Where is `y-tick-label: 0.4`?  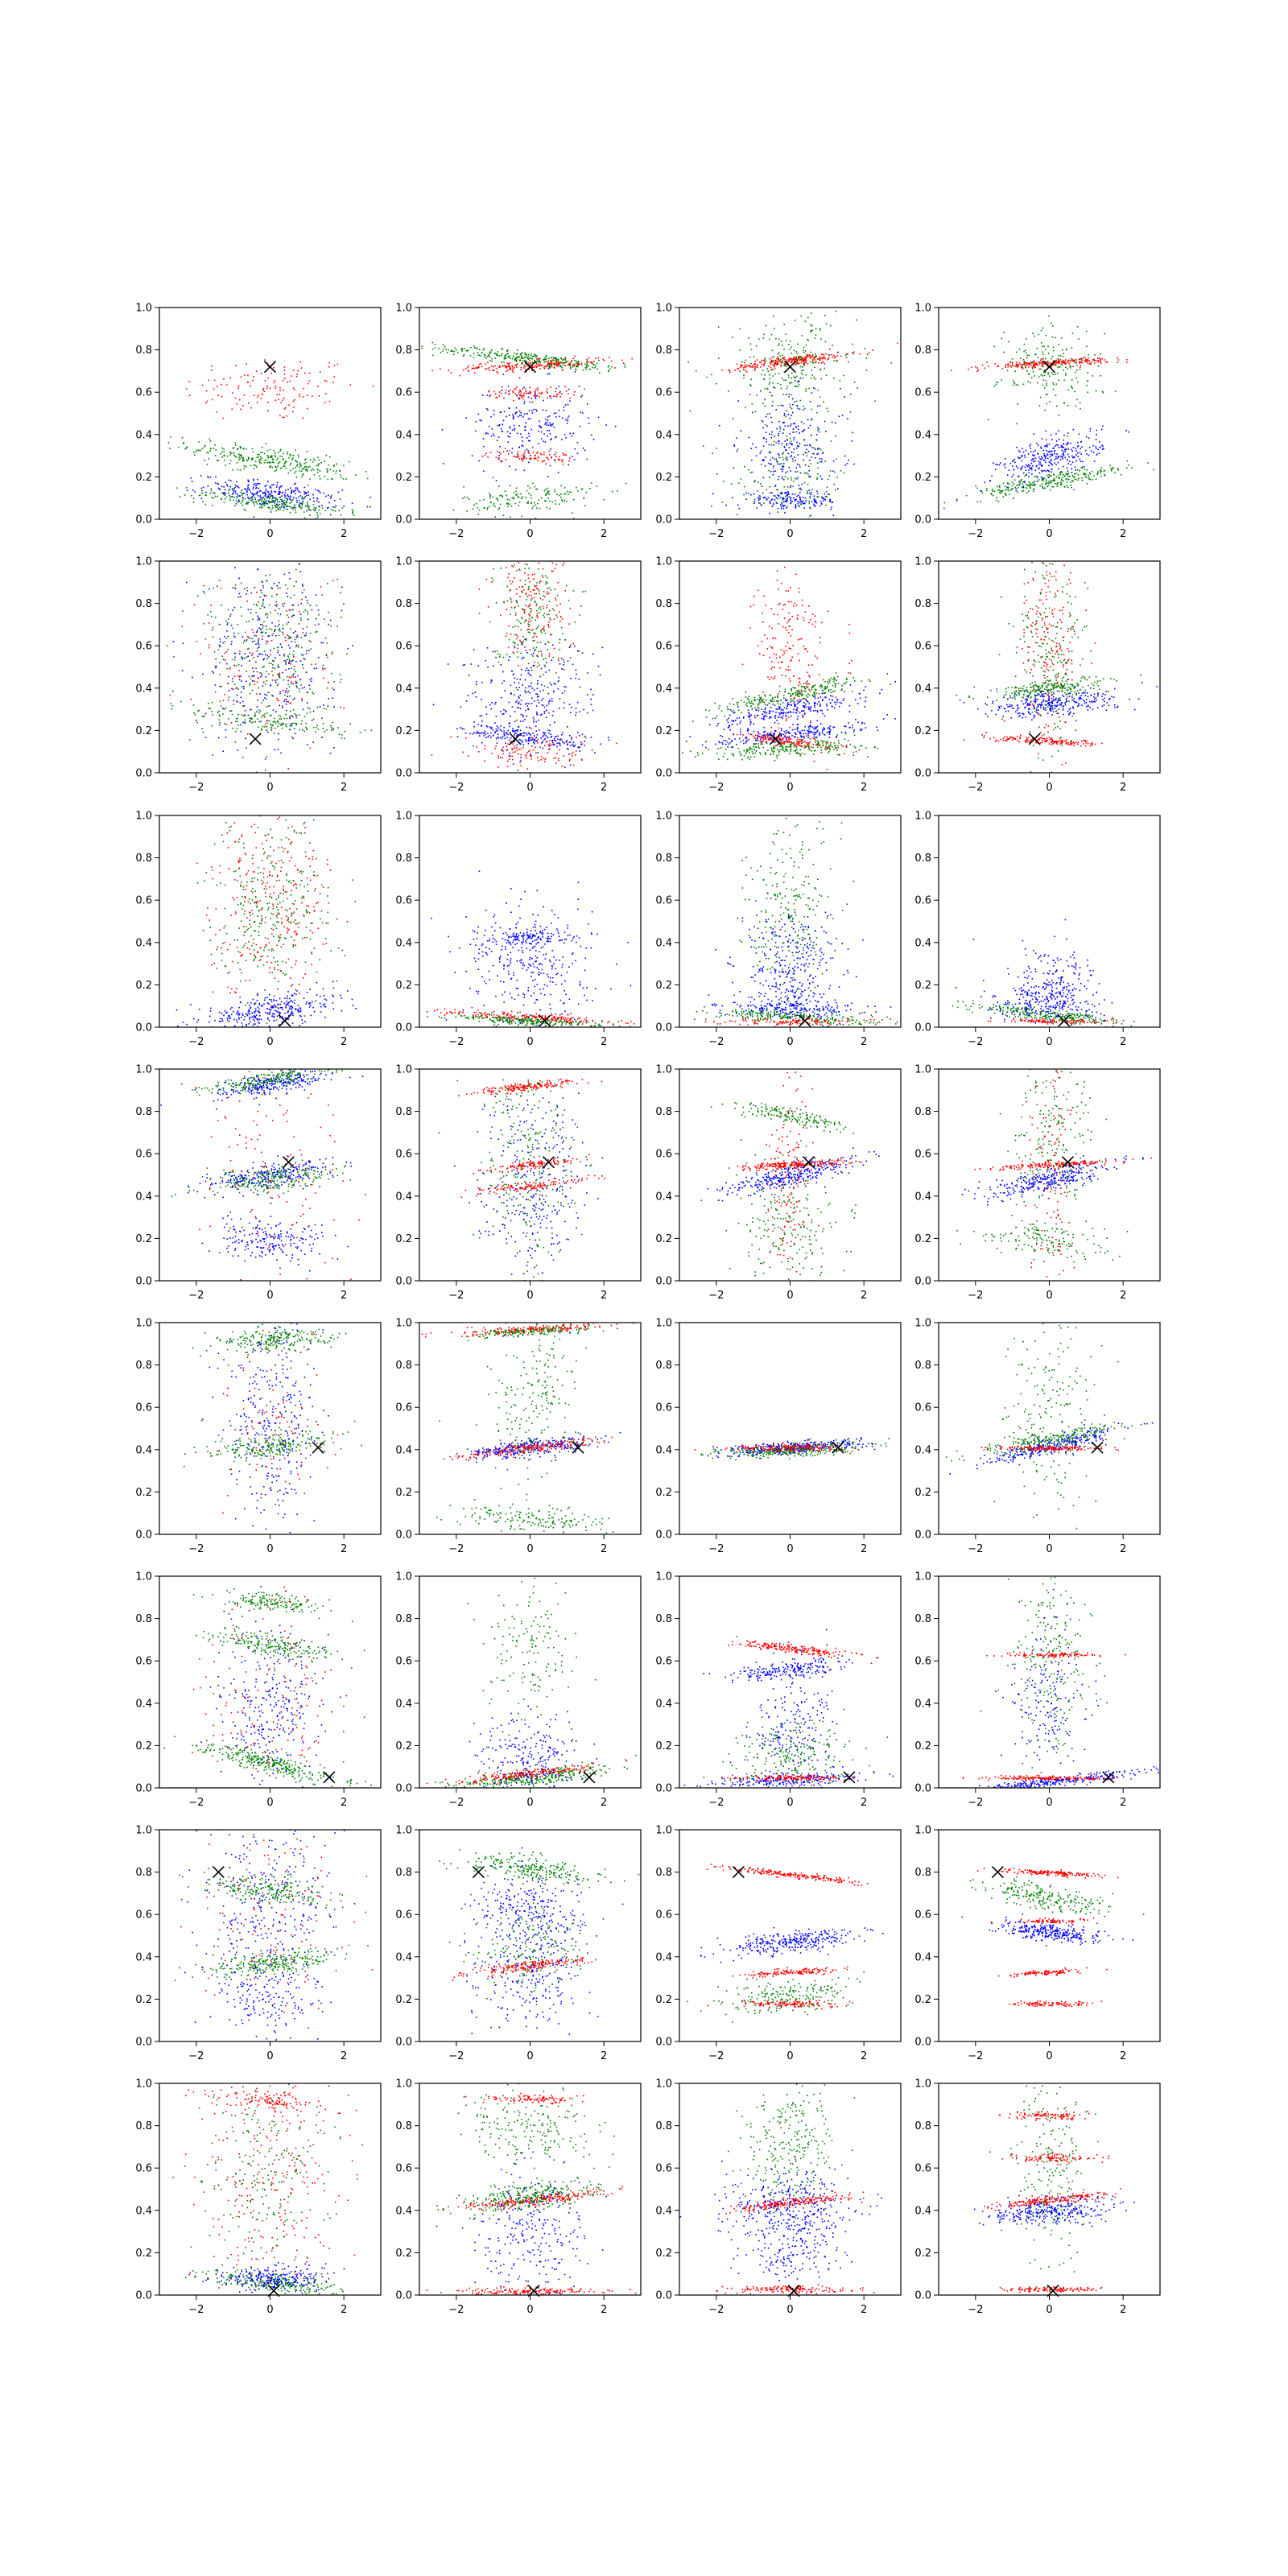 y-tick-label: 0.4 is located at coordinates (663, 435).